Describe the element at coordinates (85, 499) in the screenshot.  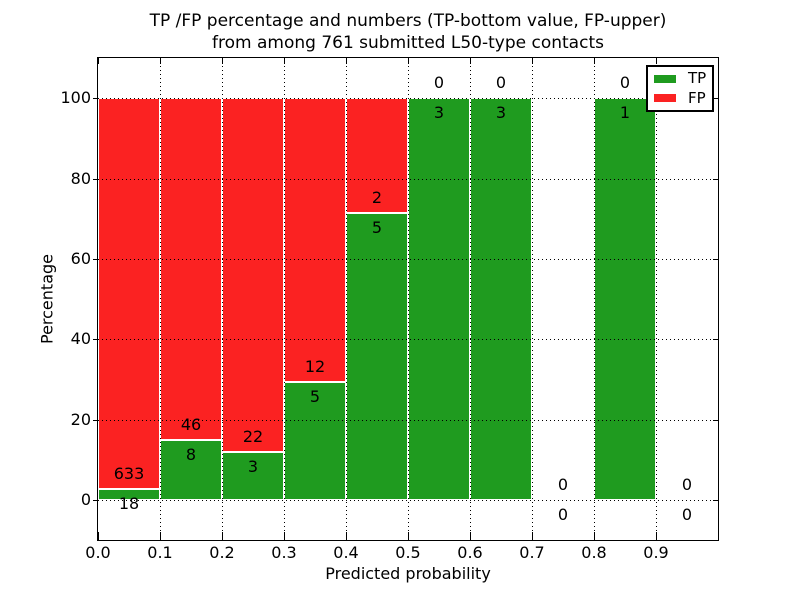
I see `y-tick-label: 0` at that location.